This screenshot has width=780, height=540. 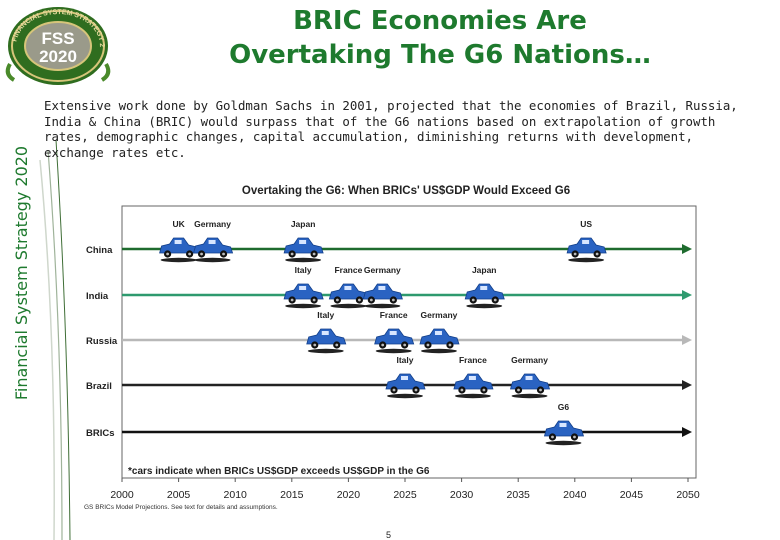 What do you see at coordinates (349, 495) in the screenshot?
I see `x-tick-label: 2020` at bounding box center [349, 495].